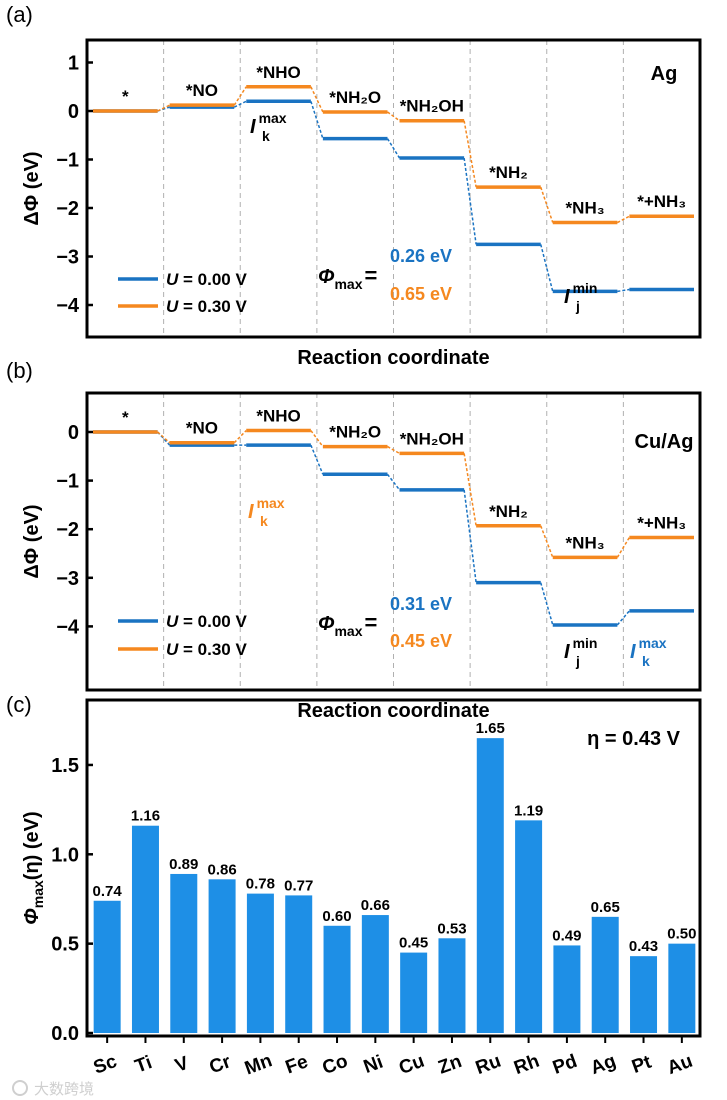 The width and height of the screenshot is (727, 1100). What do you see at coordinates (65, 766) in the screenshot?
I see `y-tick-label: 1.5` at bounding box center [65, 766].